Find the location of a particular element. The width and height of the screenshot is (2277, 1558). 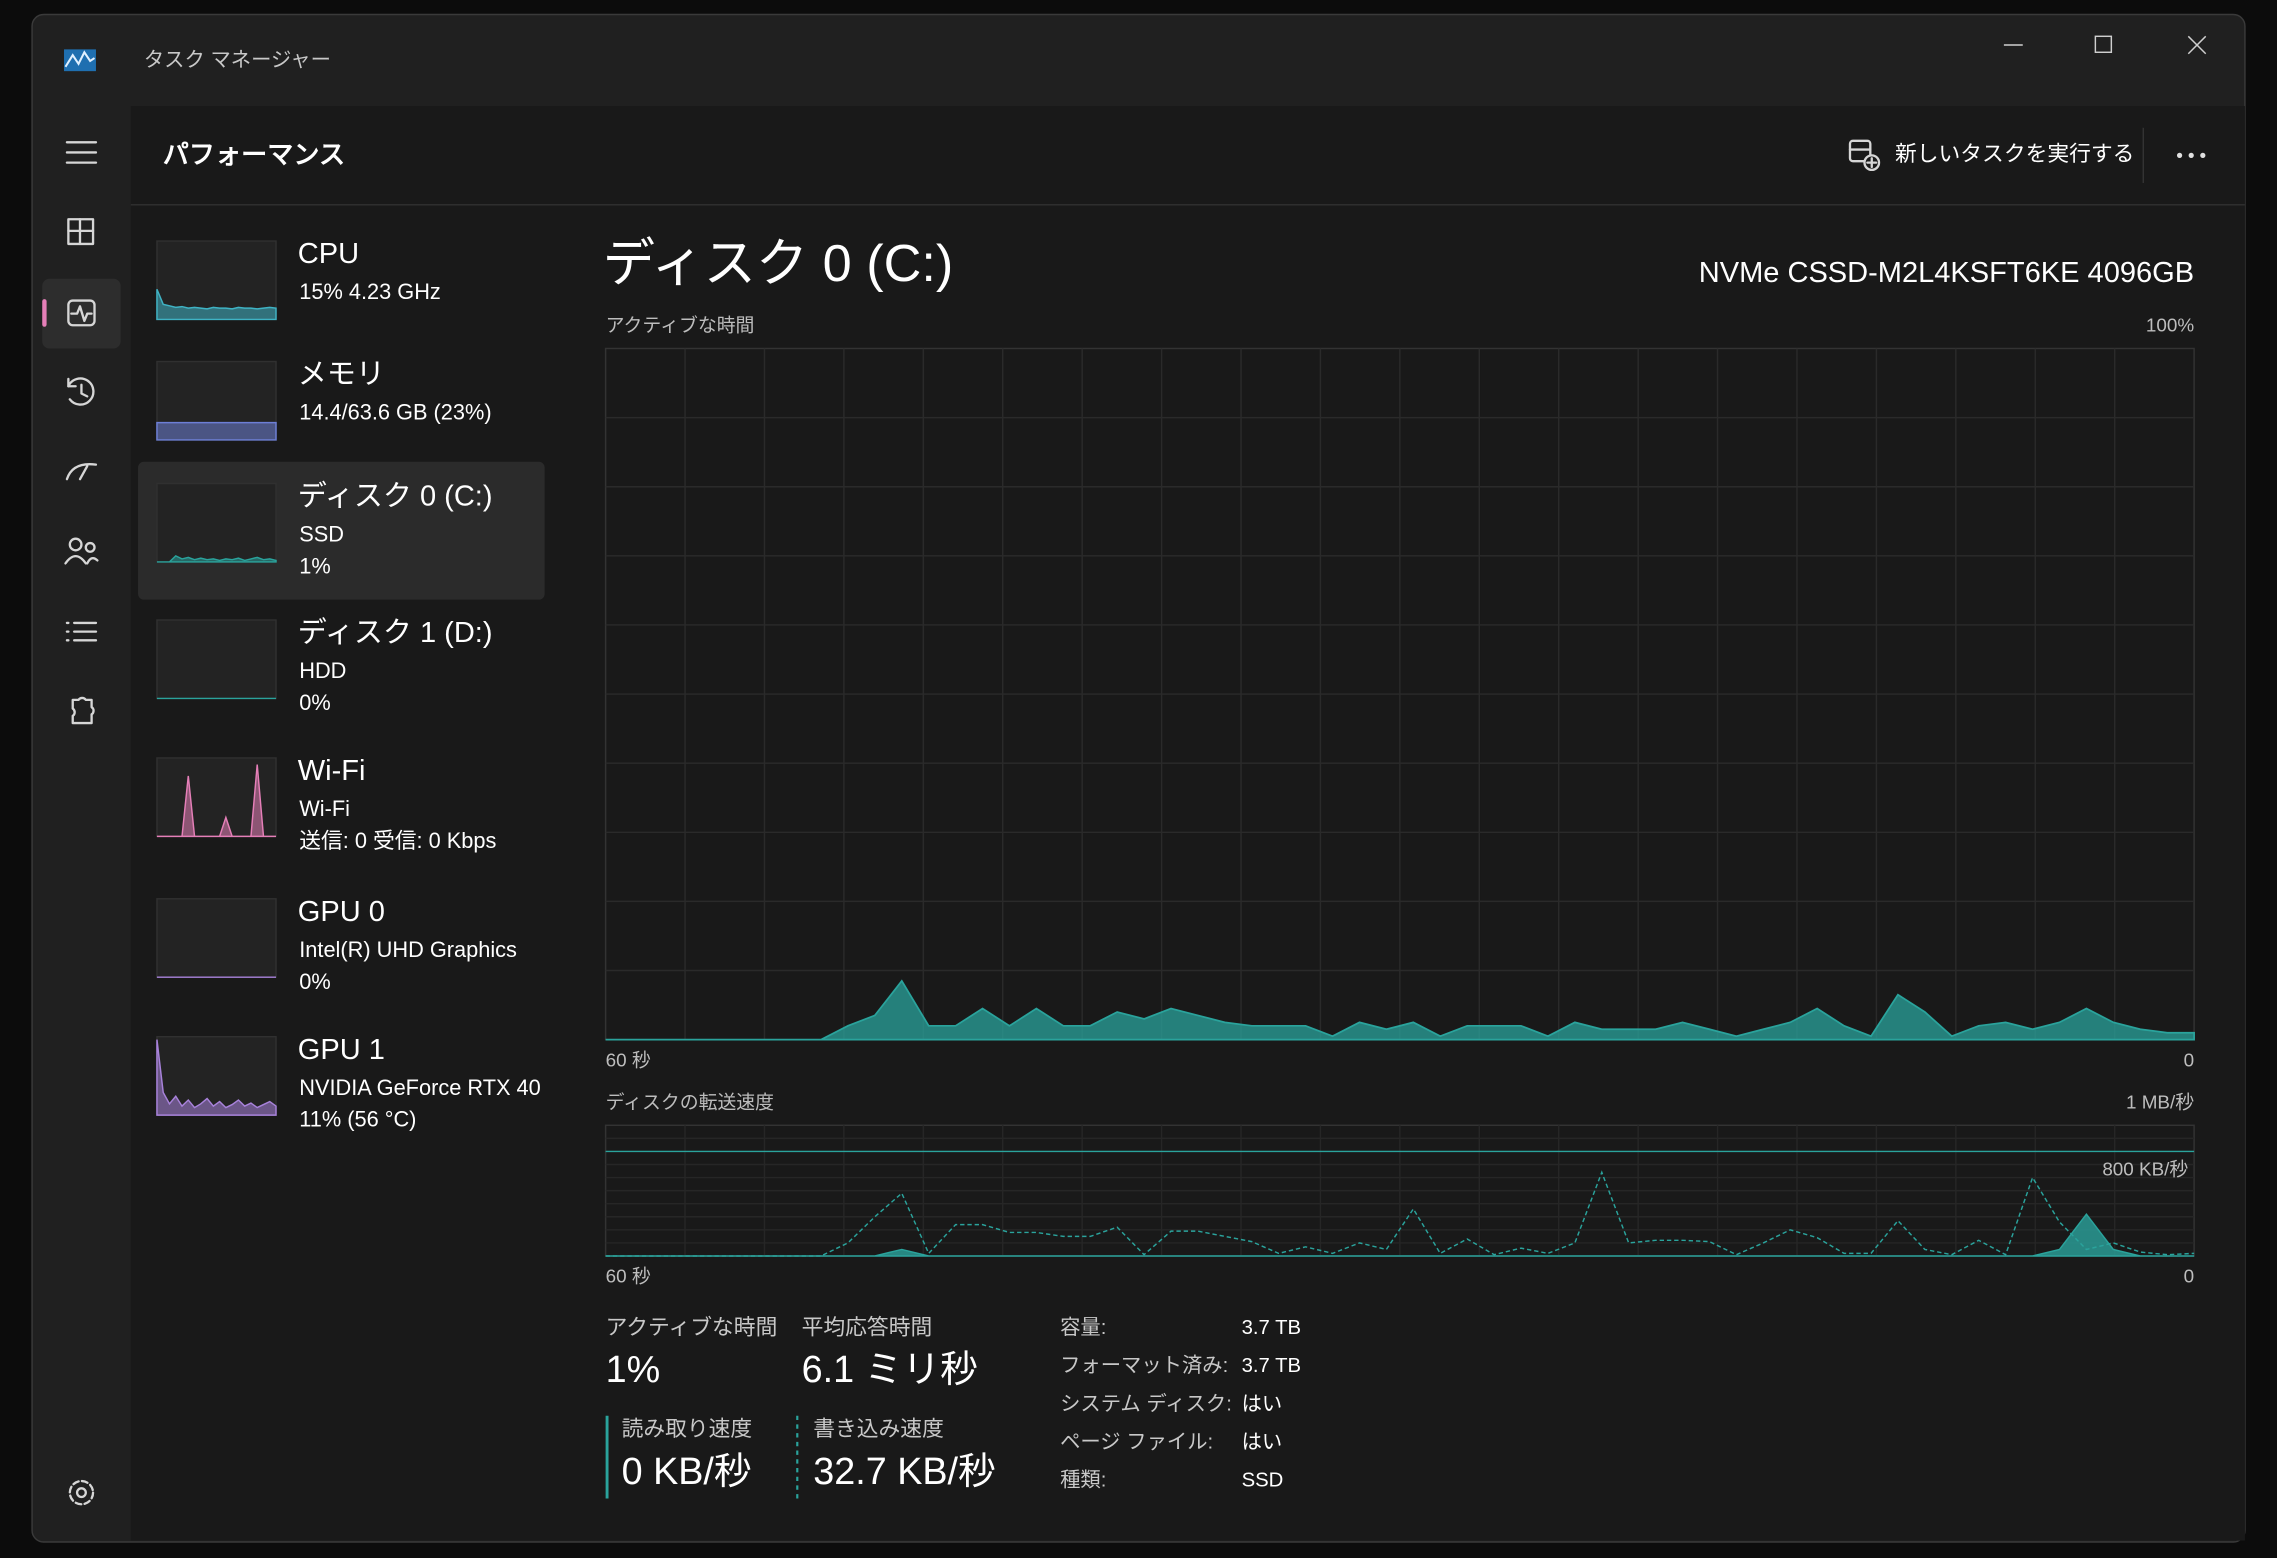

property-label: ページ ファイル: is located at coordinates (1136, 1443).